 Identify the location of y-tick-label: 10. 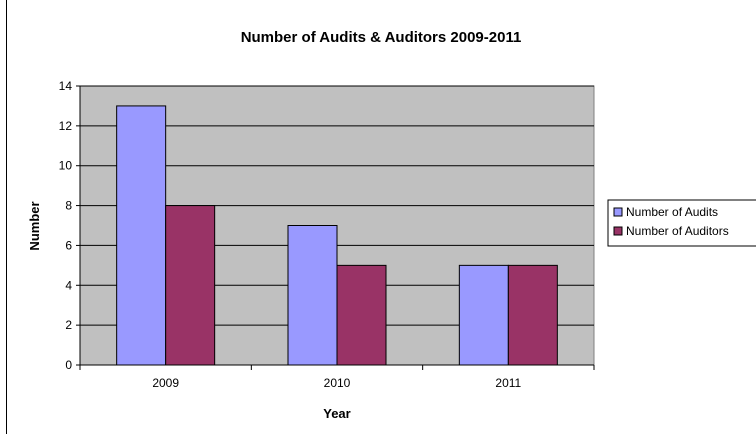
(66, 166).